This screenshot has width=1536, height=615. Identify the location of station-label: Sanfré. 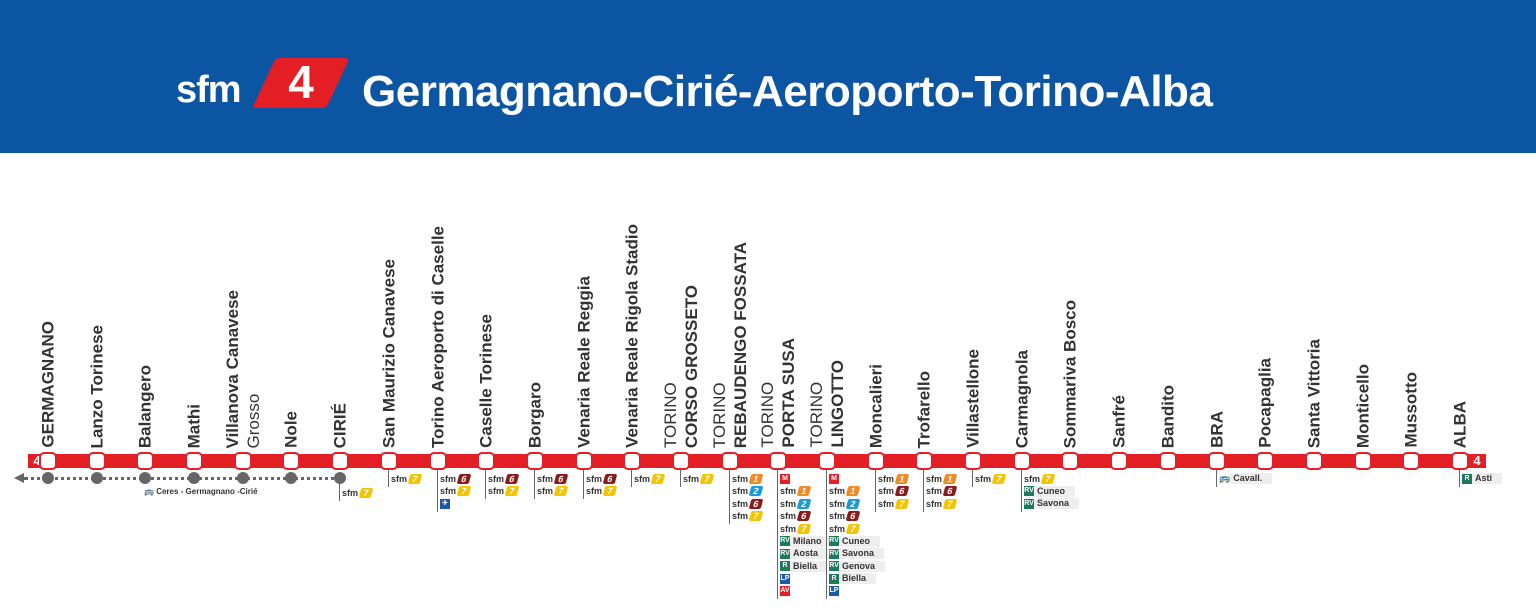
(1119, 421).